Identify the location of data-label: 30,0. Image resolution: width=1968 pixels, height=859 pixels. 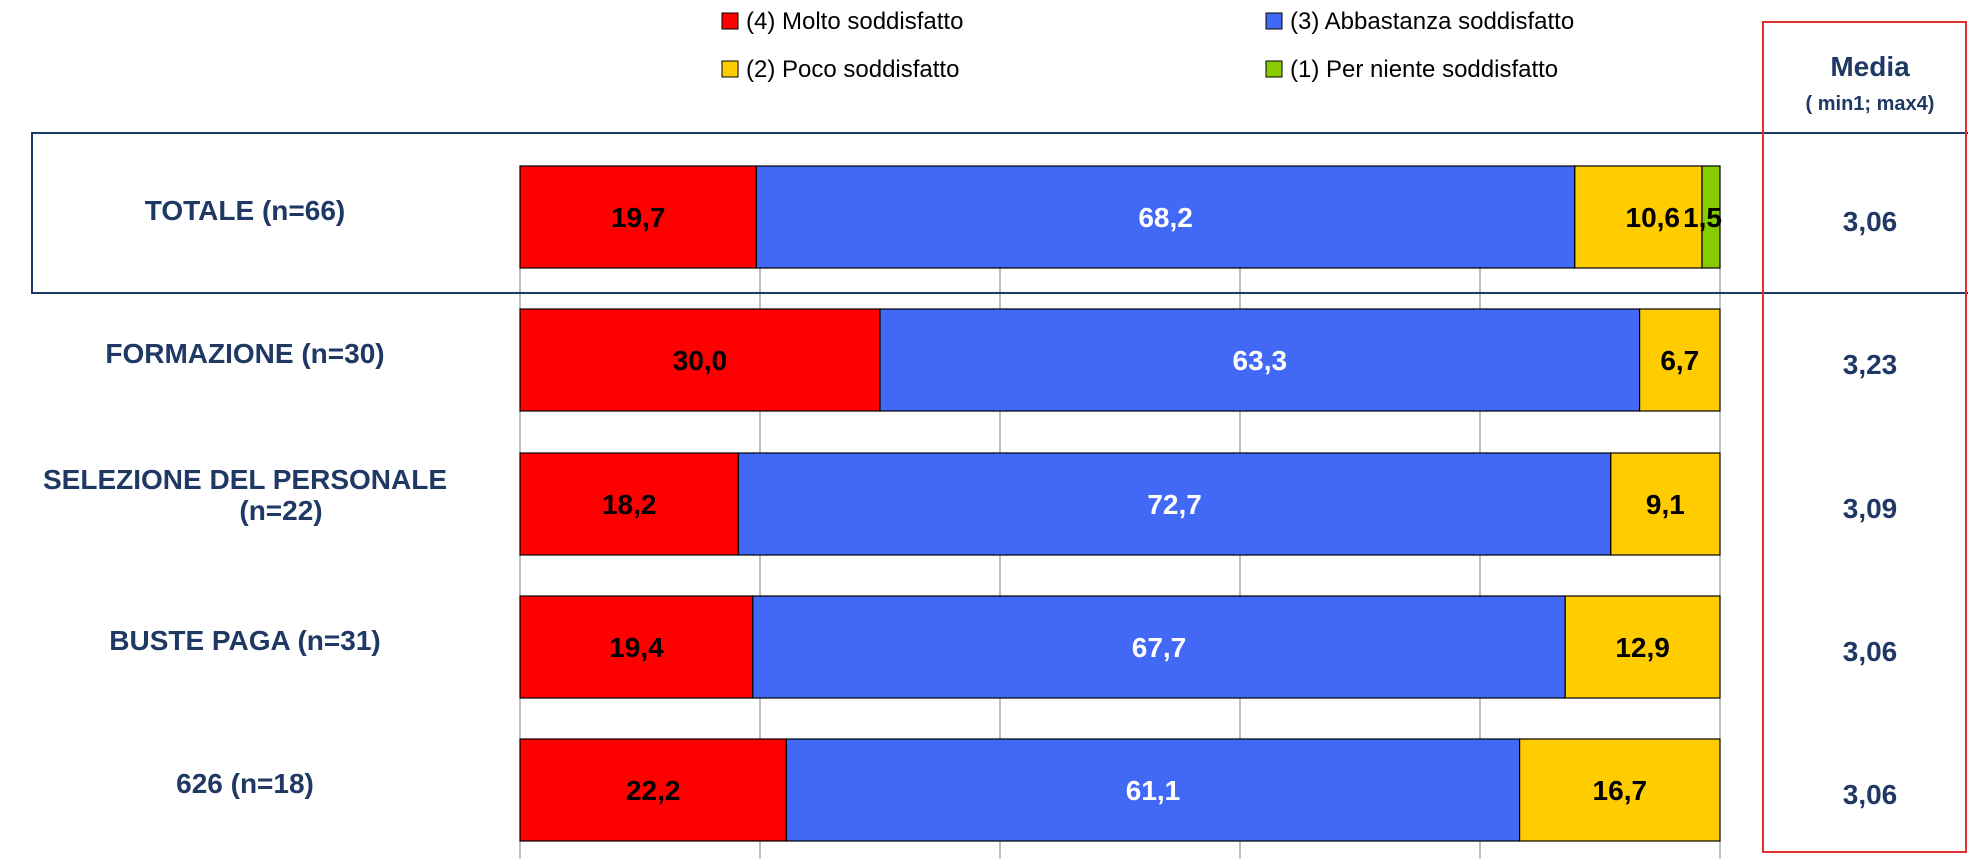
(700, 360).